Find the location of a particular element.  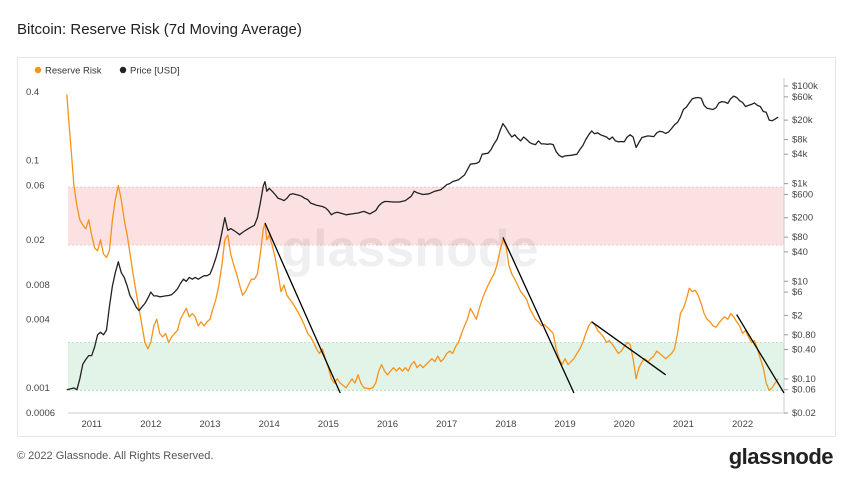

green-band is located at coordinates (426, 366).